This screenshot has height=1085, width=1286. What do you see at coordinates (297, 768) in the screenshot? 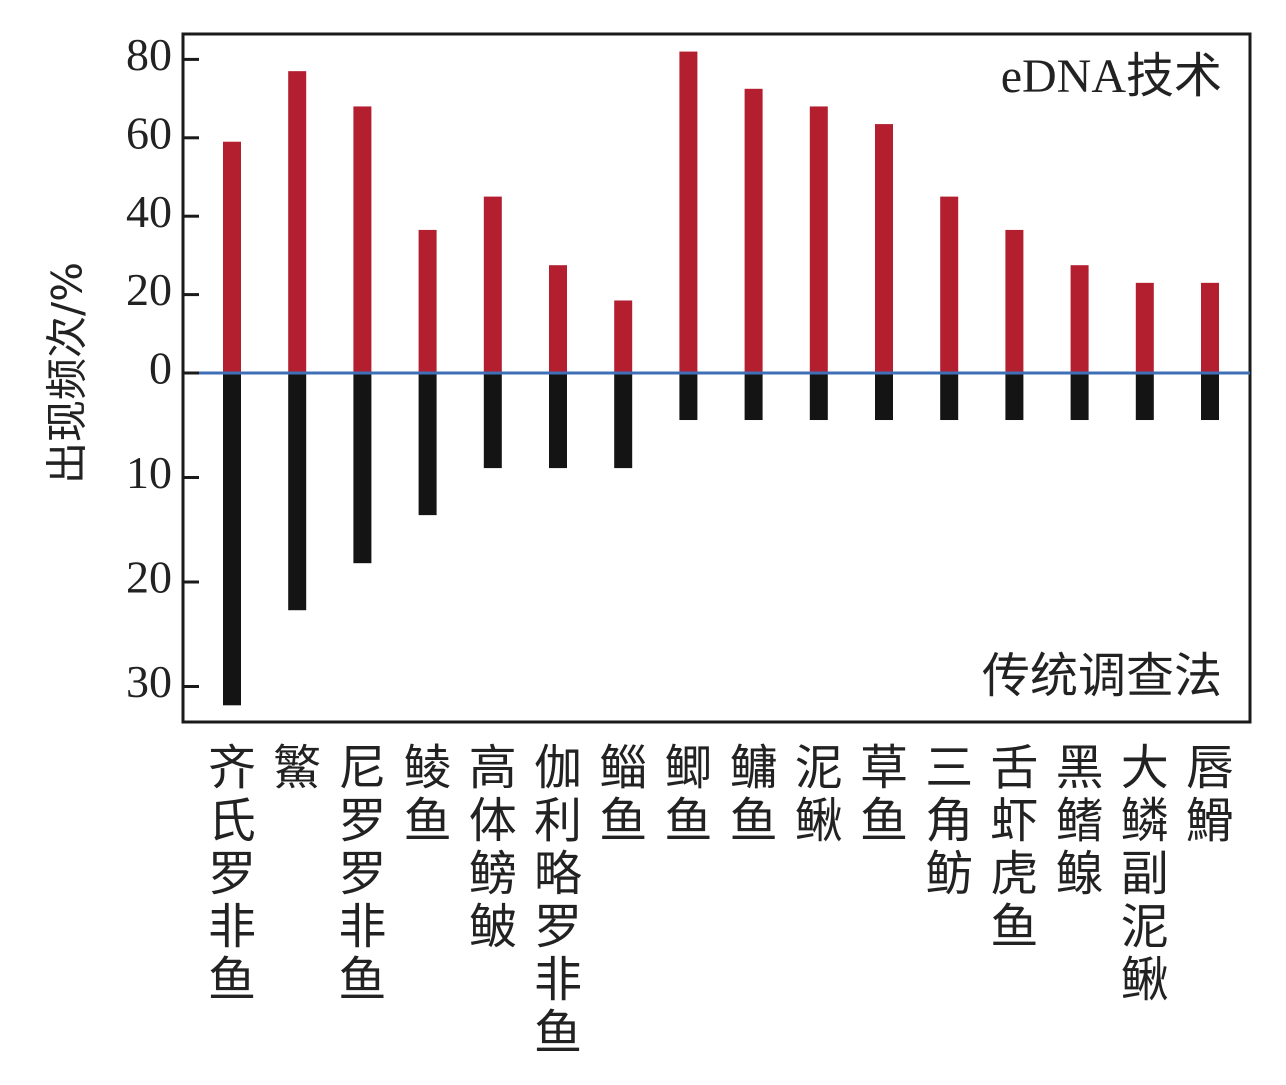
I see `category-label: 鰵` at bounding box center [297, 768].